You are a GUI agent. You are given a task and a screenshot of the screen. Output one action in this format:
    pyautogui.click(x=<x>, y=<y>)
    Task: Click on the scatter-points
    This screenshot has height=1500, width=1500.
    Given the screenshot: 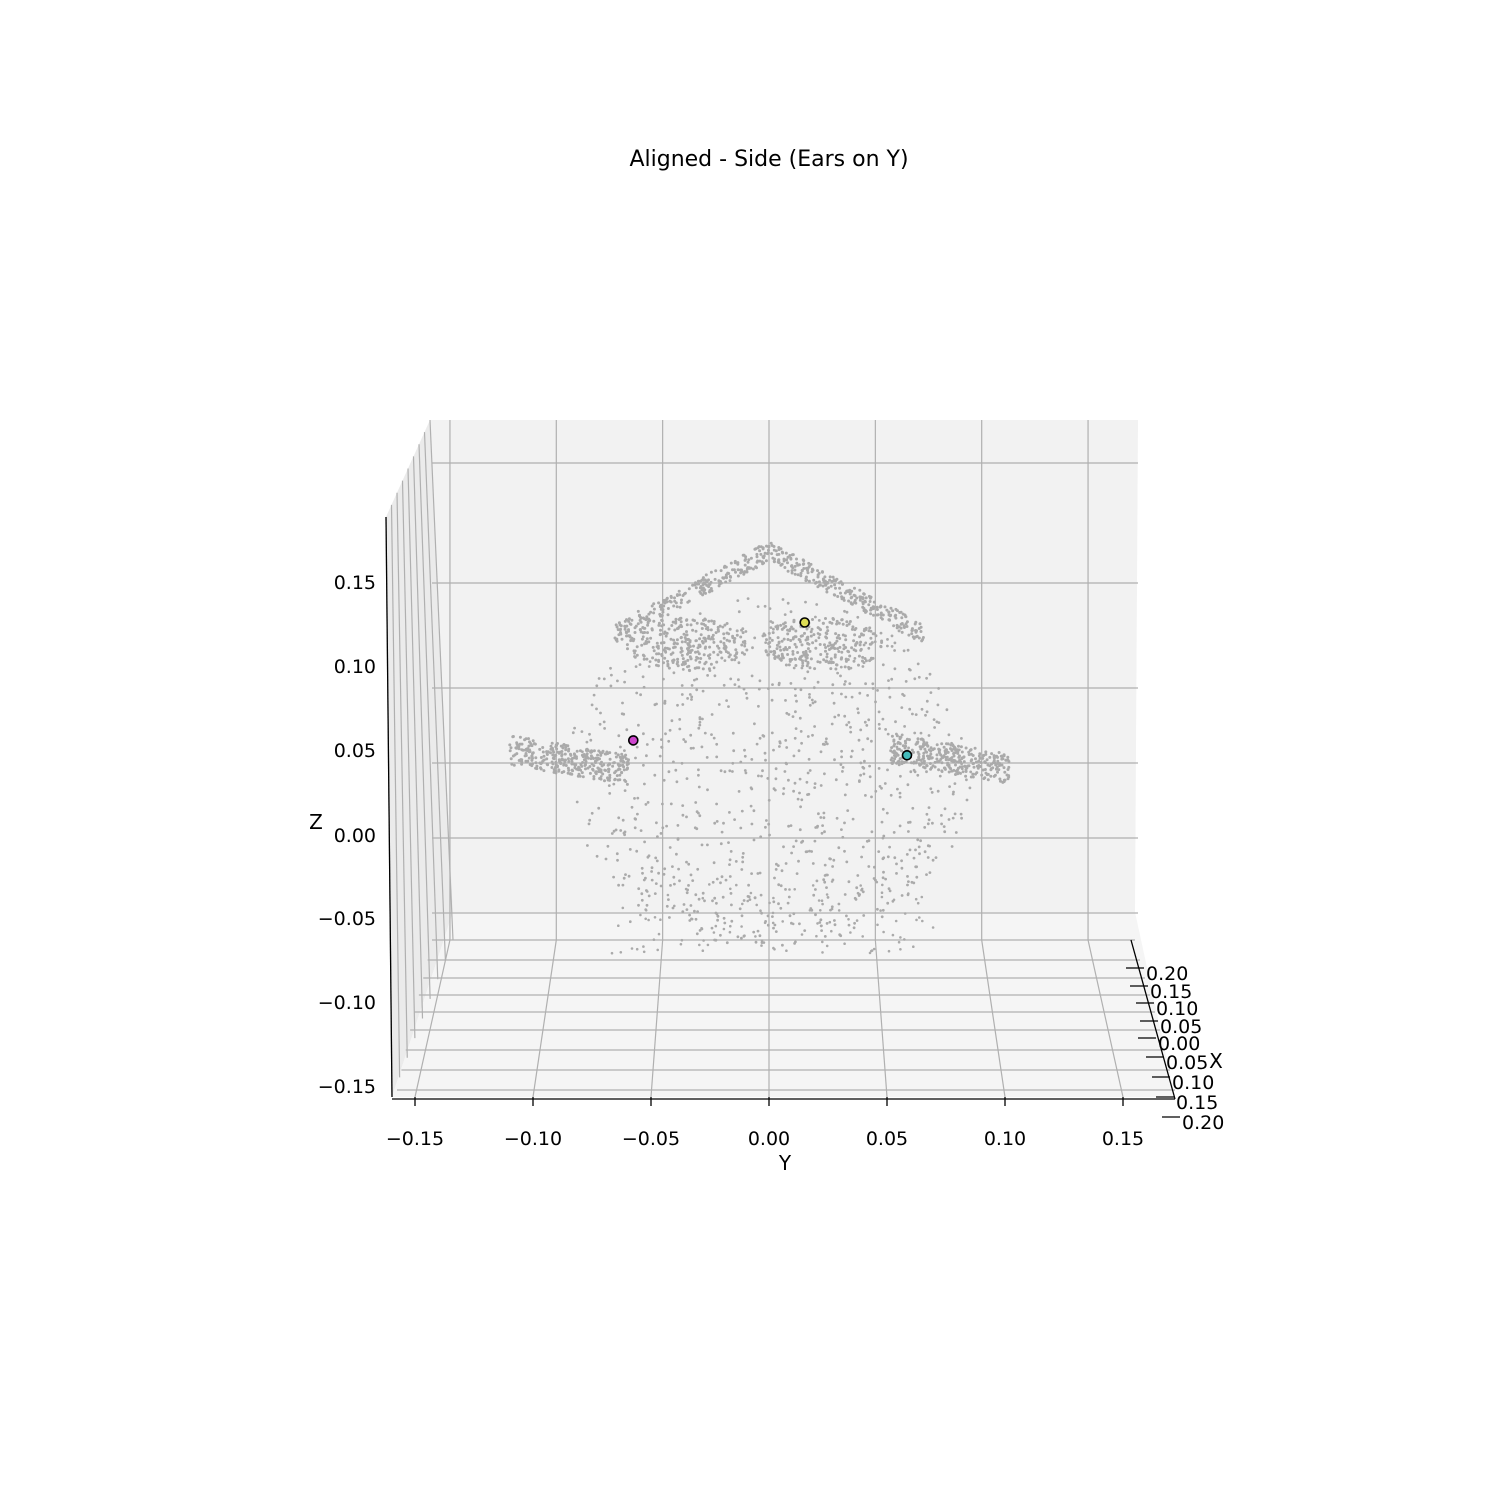 What is the action you would take?
    pyautogui.click(x=759, y=748)
    